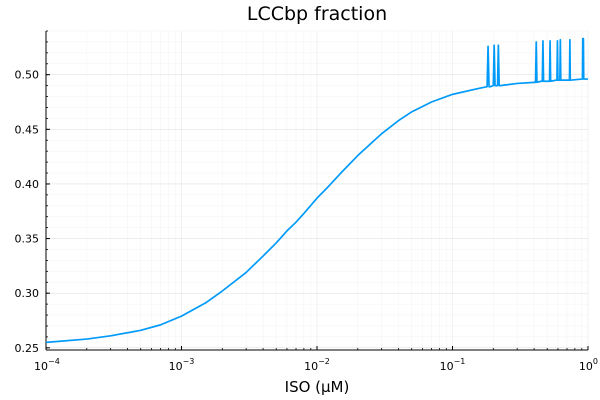  I want to click on y-tick-label: 0.45, so click(27, 129).